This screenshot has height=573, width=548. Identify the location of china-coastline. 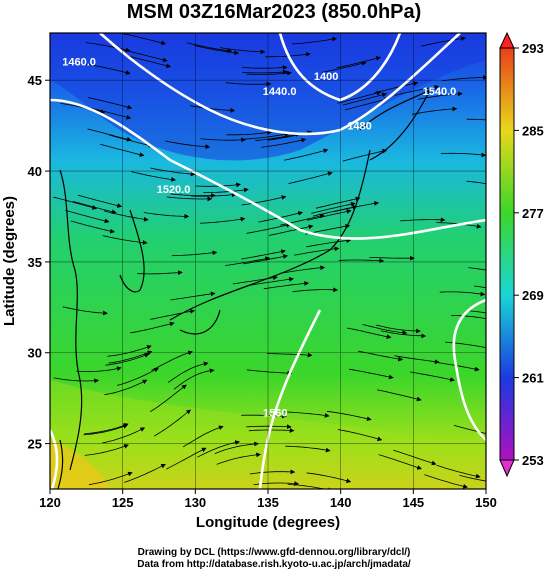
(71, 320).